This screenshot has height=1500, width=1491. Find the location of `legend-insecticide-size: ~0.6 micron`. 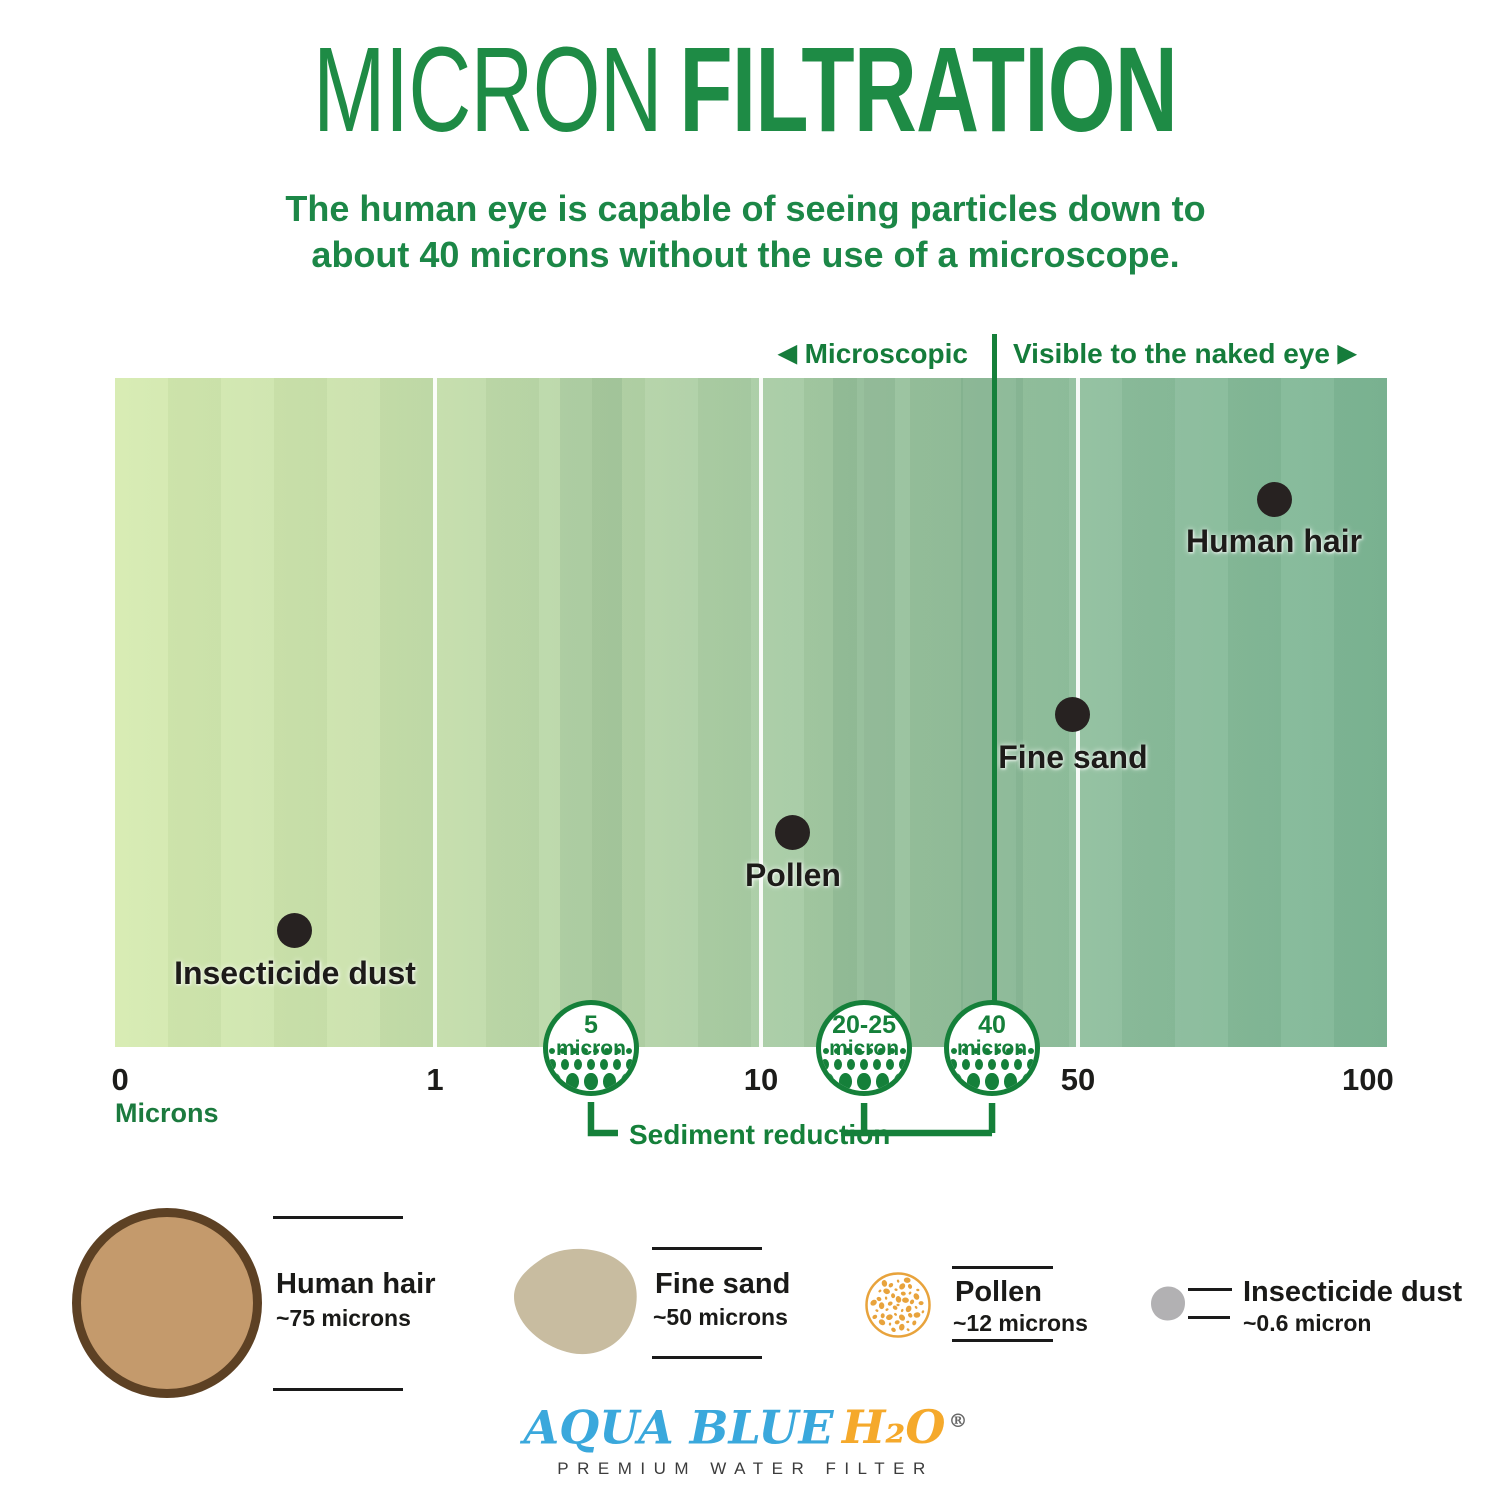

legend-insecticide-size: ~0.6 micron is located at coordinates (1307, 1323).